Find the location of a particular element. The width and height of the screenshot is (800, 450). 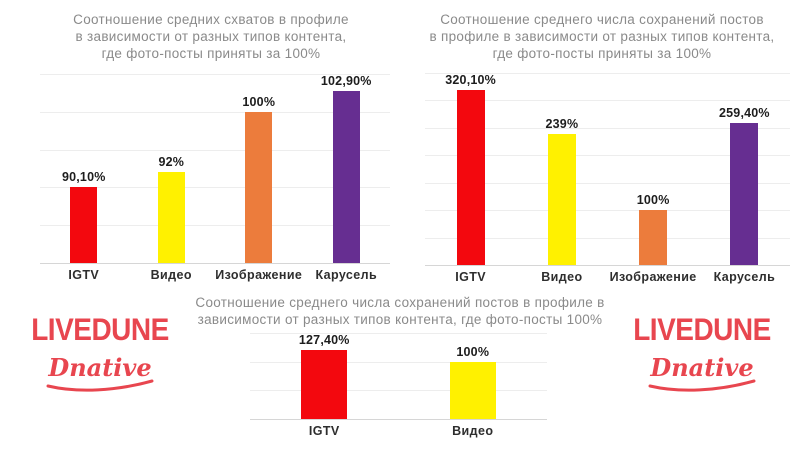

bar-column: 90,10% is located at coordinates (84, 168).